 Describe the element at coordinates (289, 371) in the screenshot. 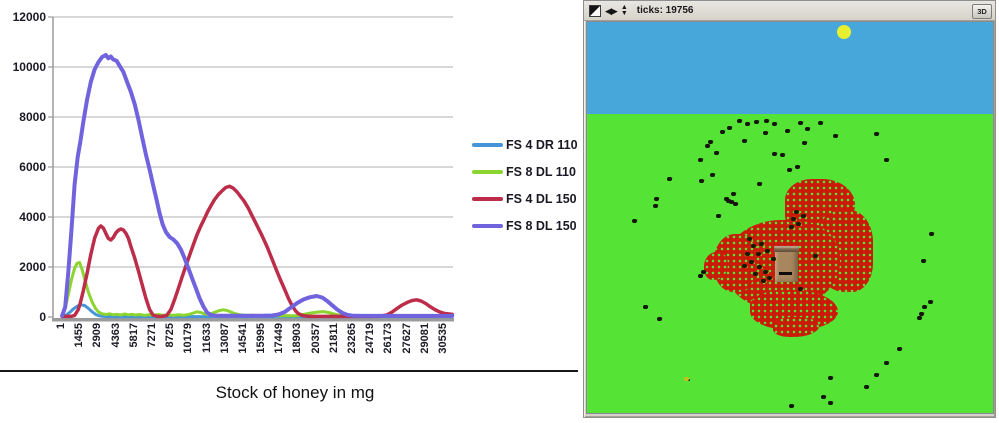

I see `caption-separator` at that location.